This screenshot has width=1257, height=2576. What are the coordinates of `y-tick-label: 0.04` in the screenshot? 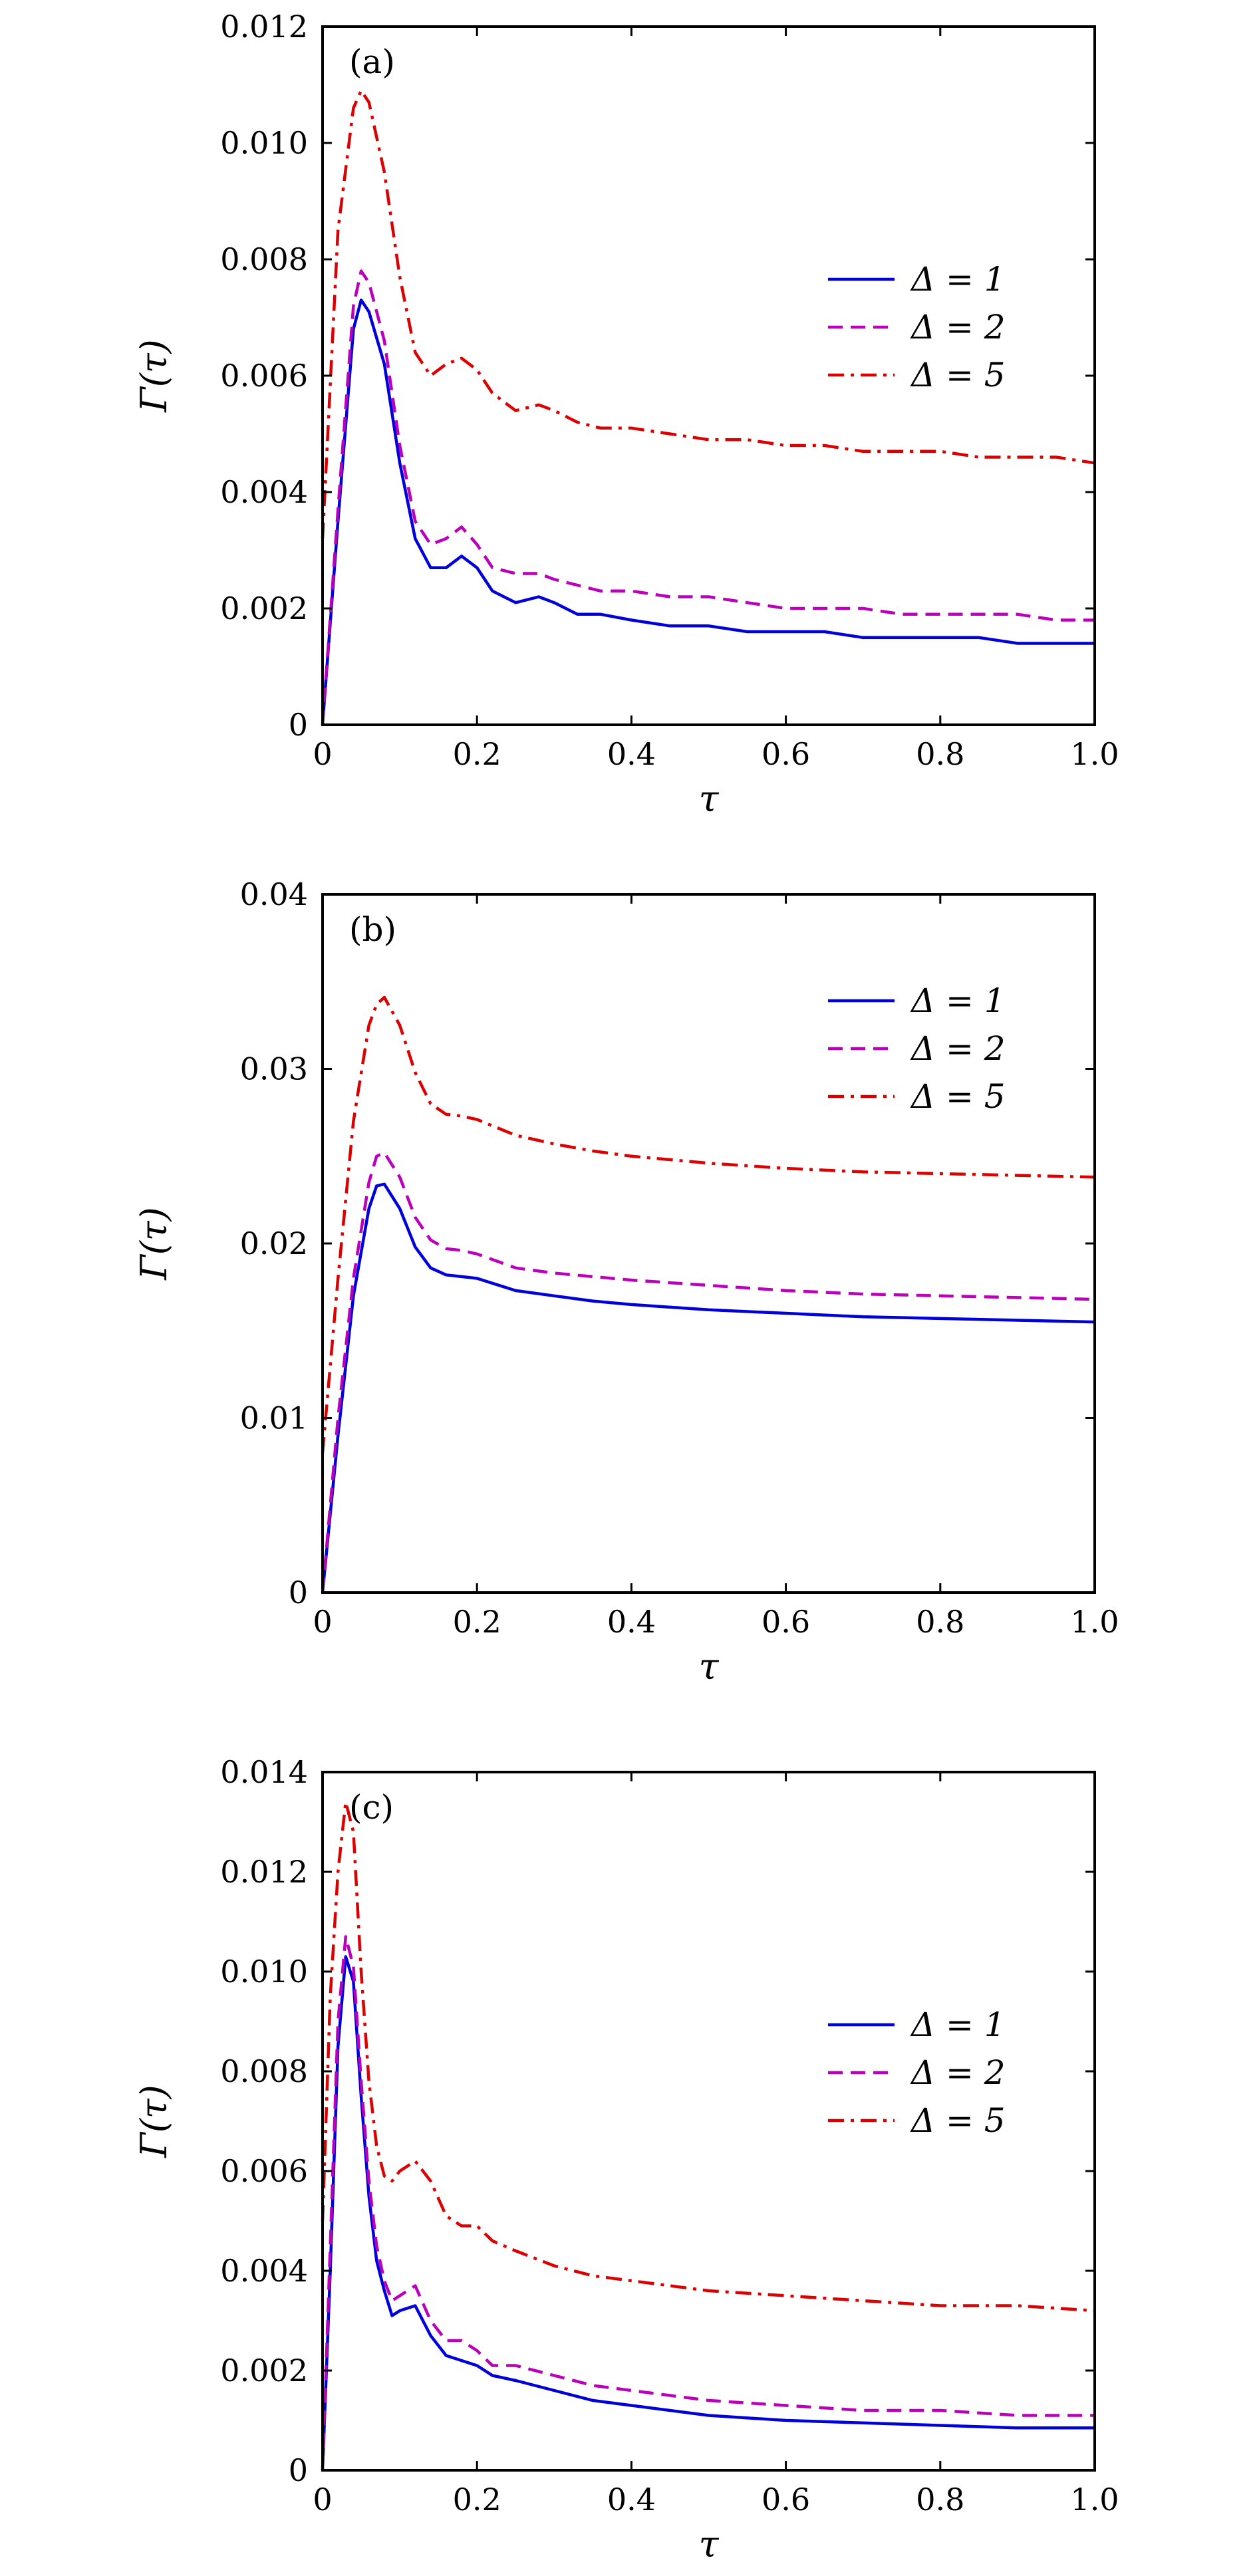 It's located at (274, 894).